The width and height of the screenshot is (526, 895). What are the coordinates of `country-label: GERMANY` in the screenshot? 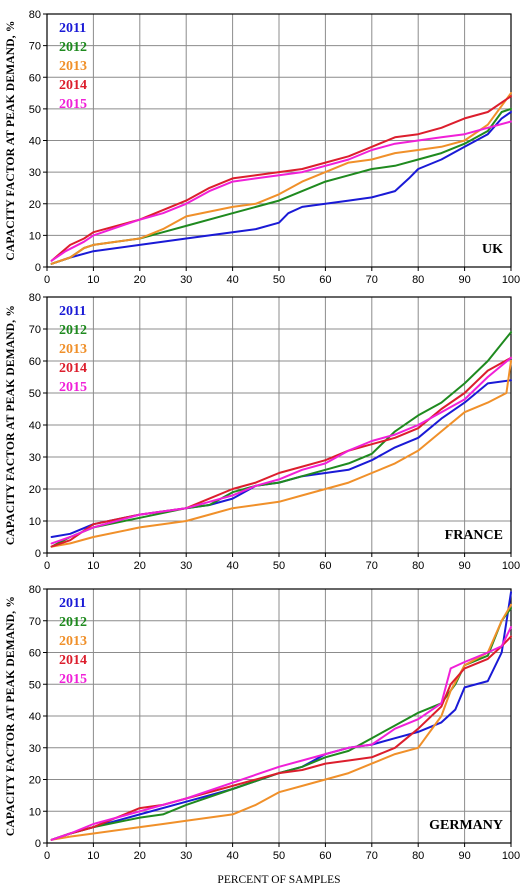 It's located at (466, 825).